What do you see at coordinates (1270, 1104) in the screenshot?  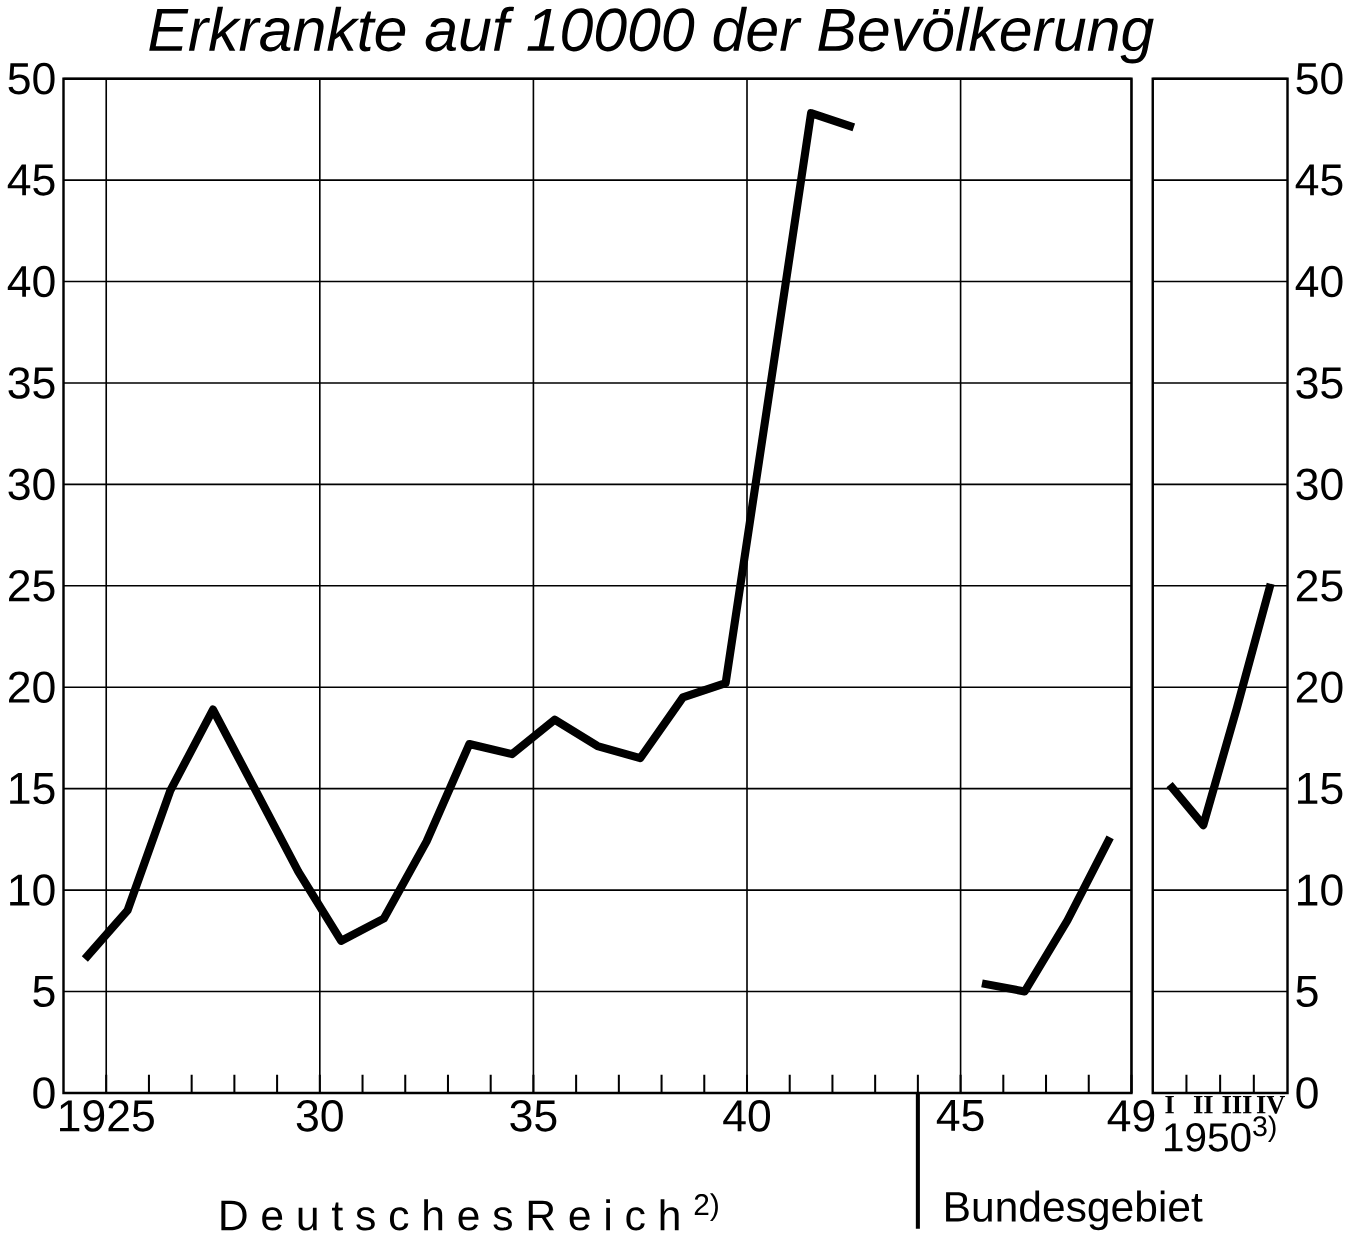 I see `x-tick-label: IV` at bounding box center [1270, 1104].